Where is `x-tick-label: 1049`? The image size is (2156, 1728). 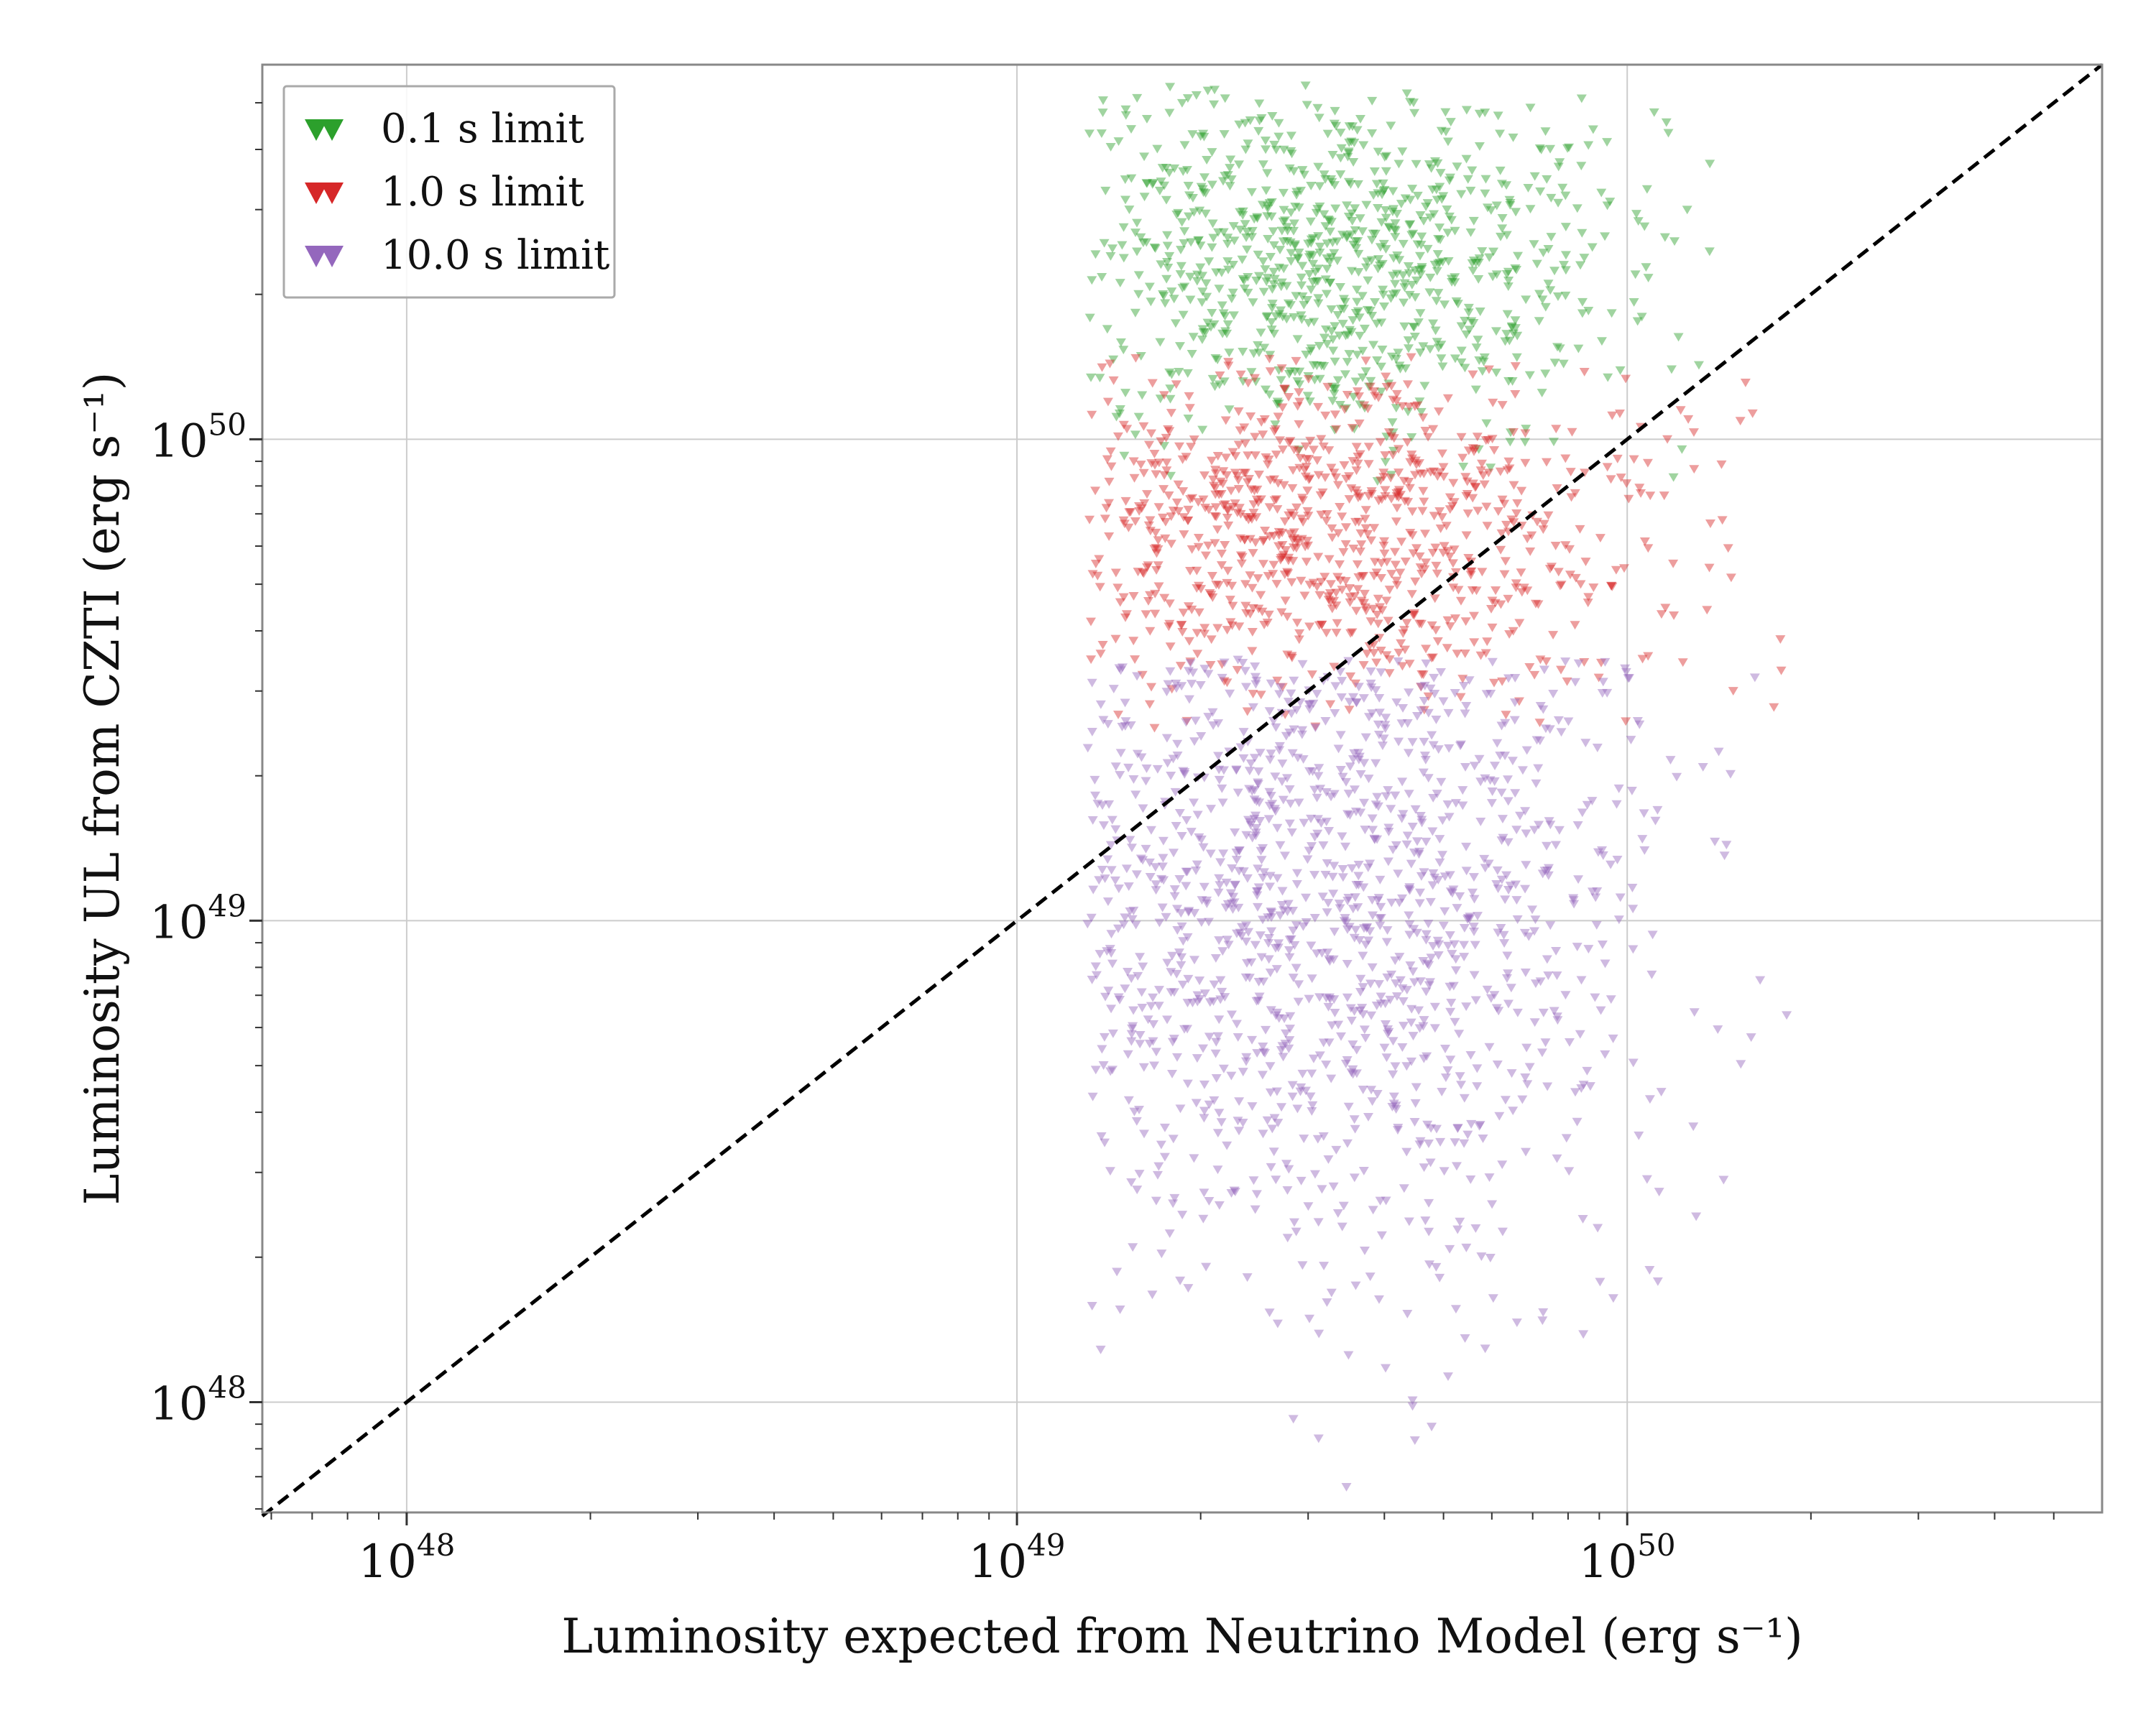
x-tick-label: 1049 is located at coordinates (1017, 1558).